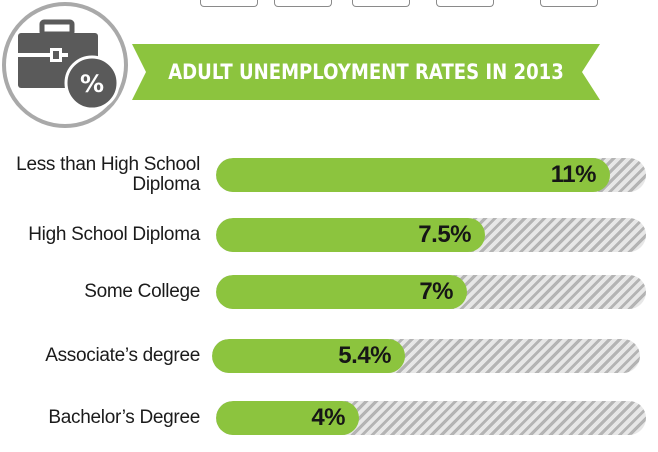 This screenshot has width=658, height=452. I want to click on banner-ribbon-shape, so click(366, 72).